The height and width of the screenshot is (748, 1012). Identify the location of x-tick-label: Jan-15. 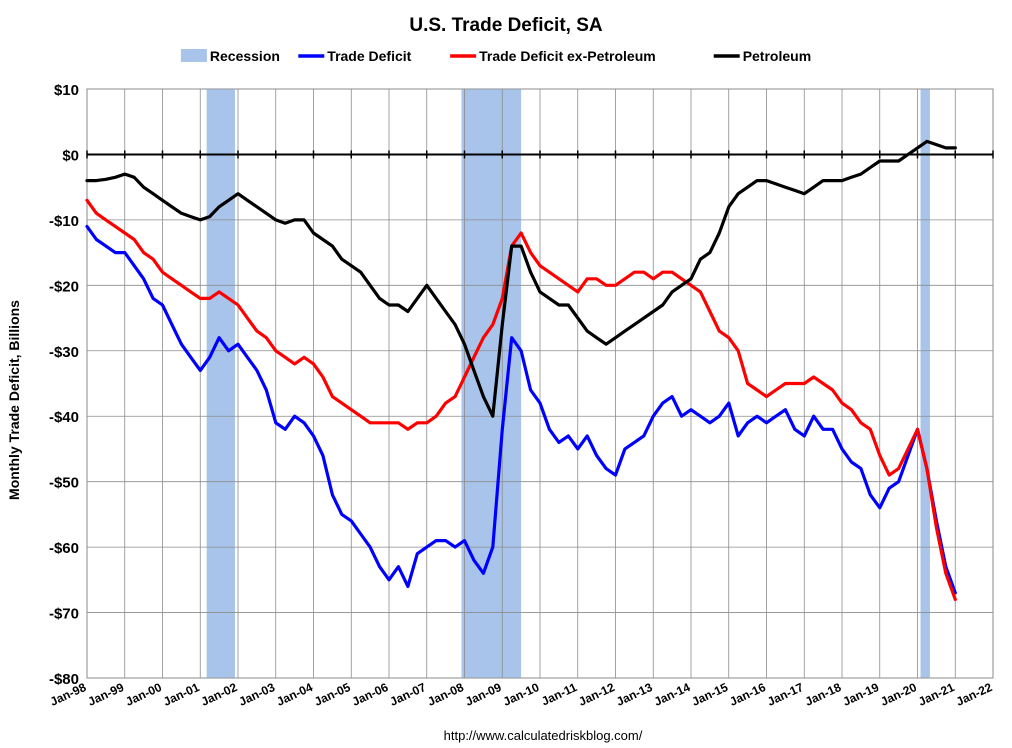
(710, 694).